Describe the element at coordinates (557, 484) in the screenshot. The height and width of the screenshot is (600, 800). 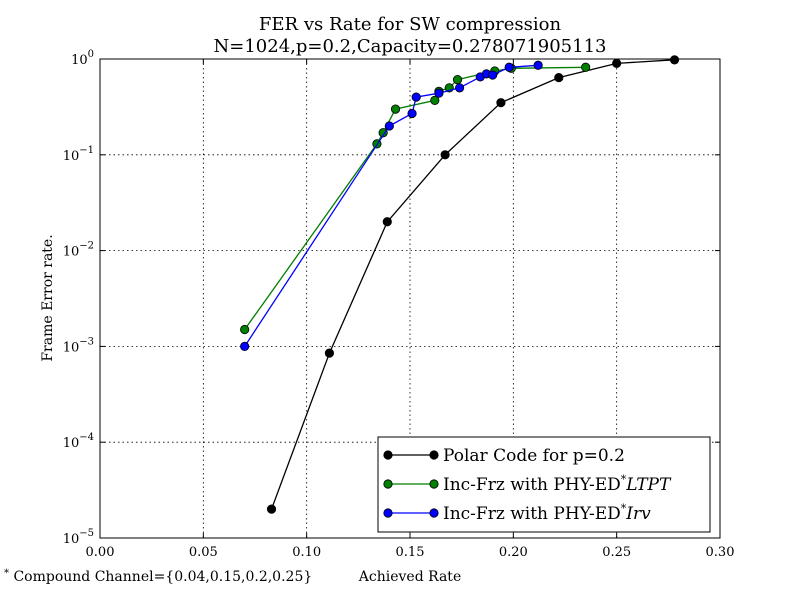
I see `legend-label: Inc-Frz with PHY-ED*LTPT` at that location.